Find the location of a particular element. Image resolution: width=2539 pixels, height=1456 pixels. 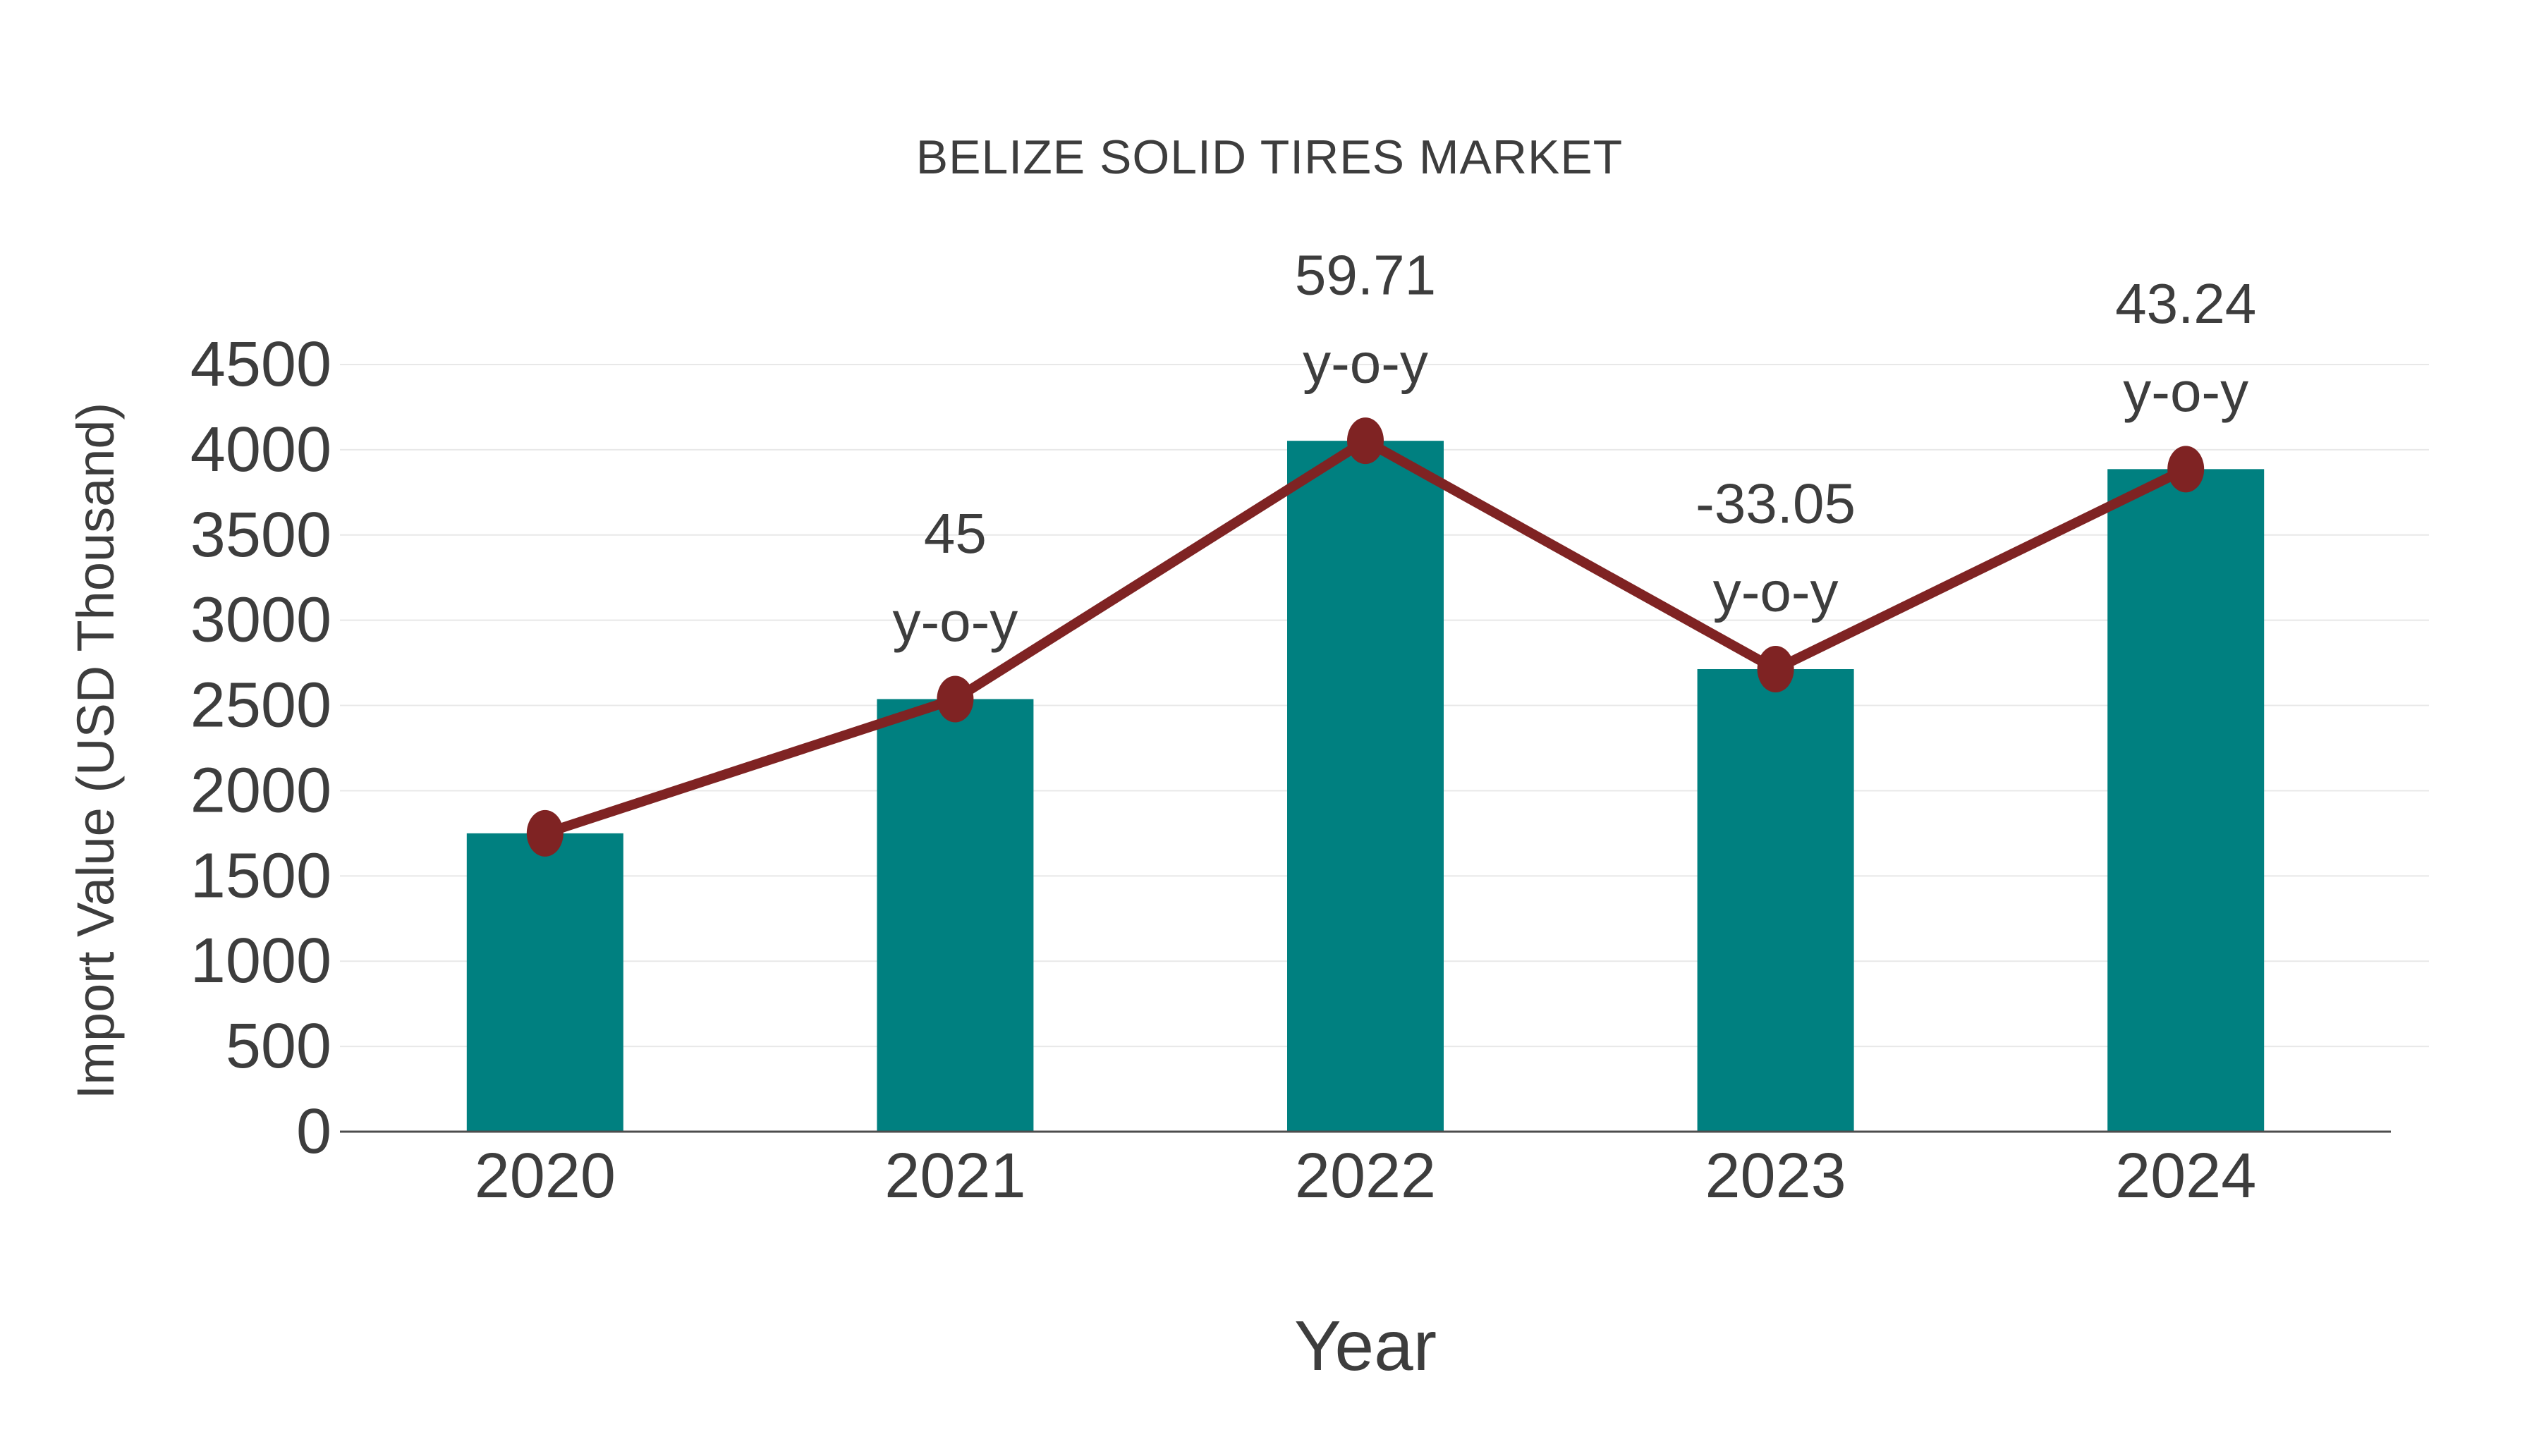

y-tick-label: 1000 is located at coordinates (260, 961).